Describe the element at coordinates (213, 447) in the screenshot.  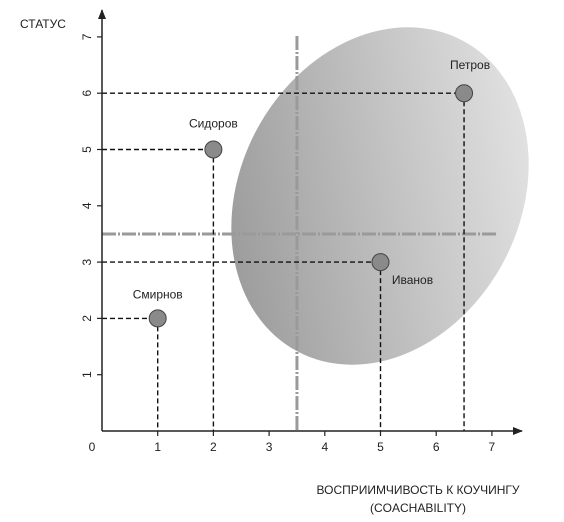
I see `x-tick-label: 2` at that location.